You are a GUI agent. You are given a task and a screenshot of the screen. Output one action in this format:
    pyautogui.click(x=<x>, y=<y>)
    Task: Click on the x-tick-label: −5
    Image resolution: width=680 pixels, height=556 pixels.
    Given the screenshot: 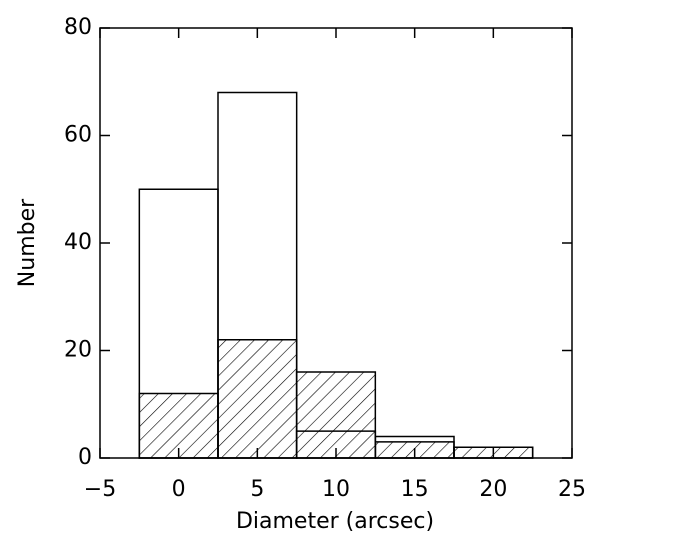 What is the action you would take?
    pyautogui.click(x=100, y=489)
    